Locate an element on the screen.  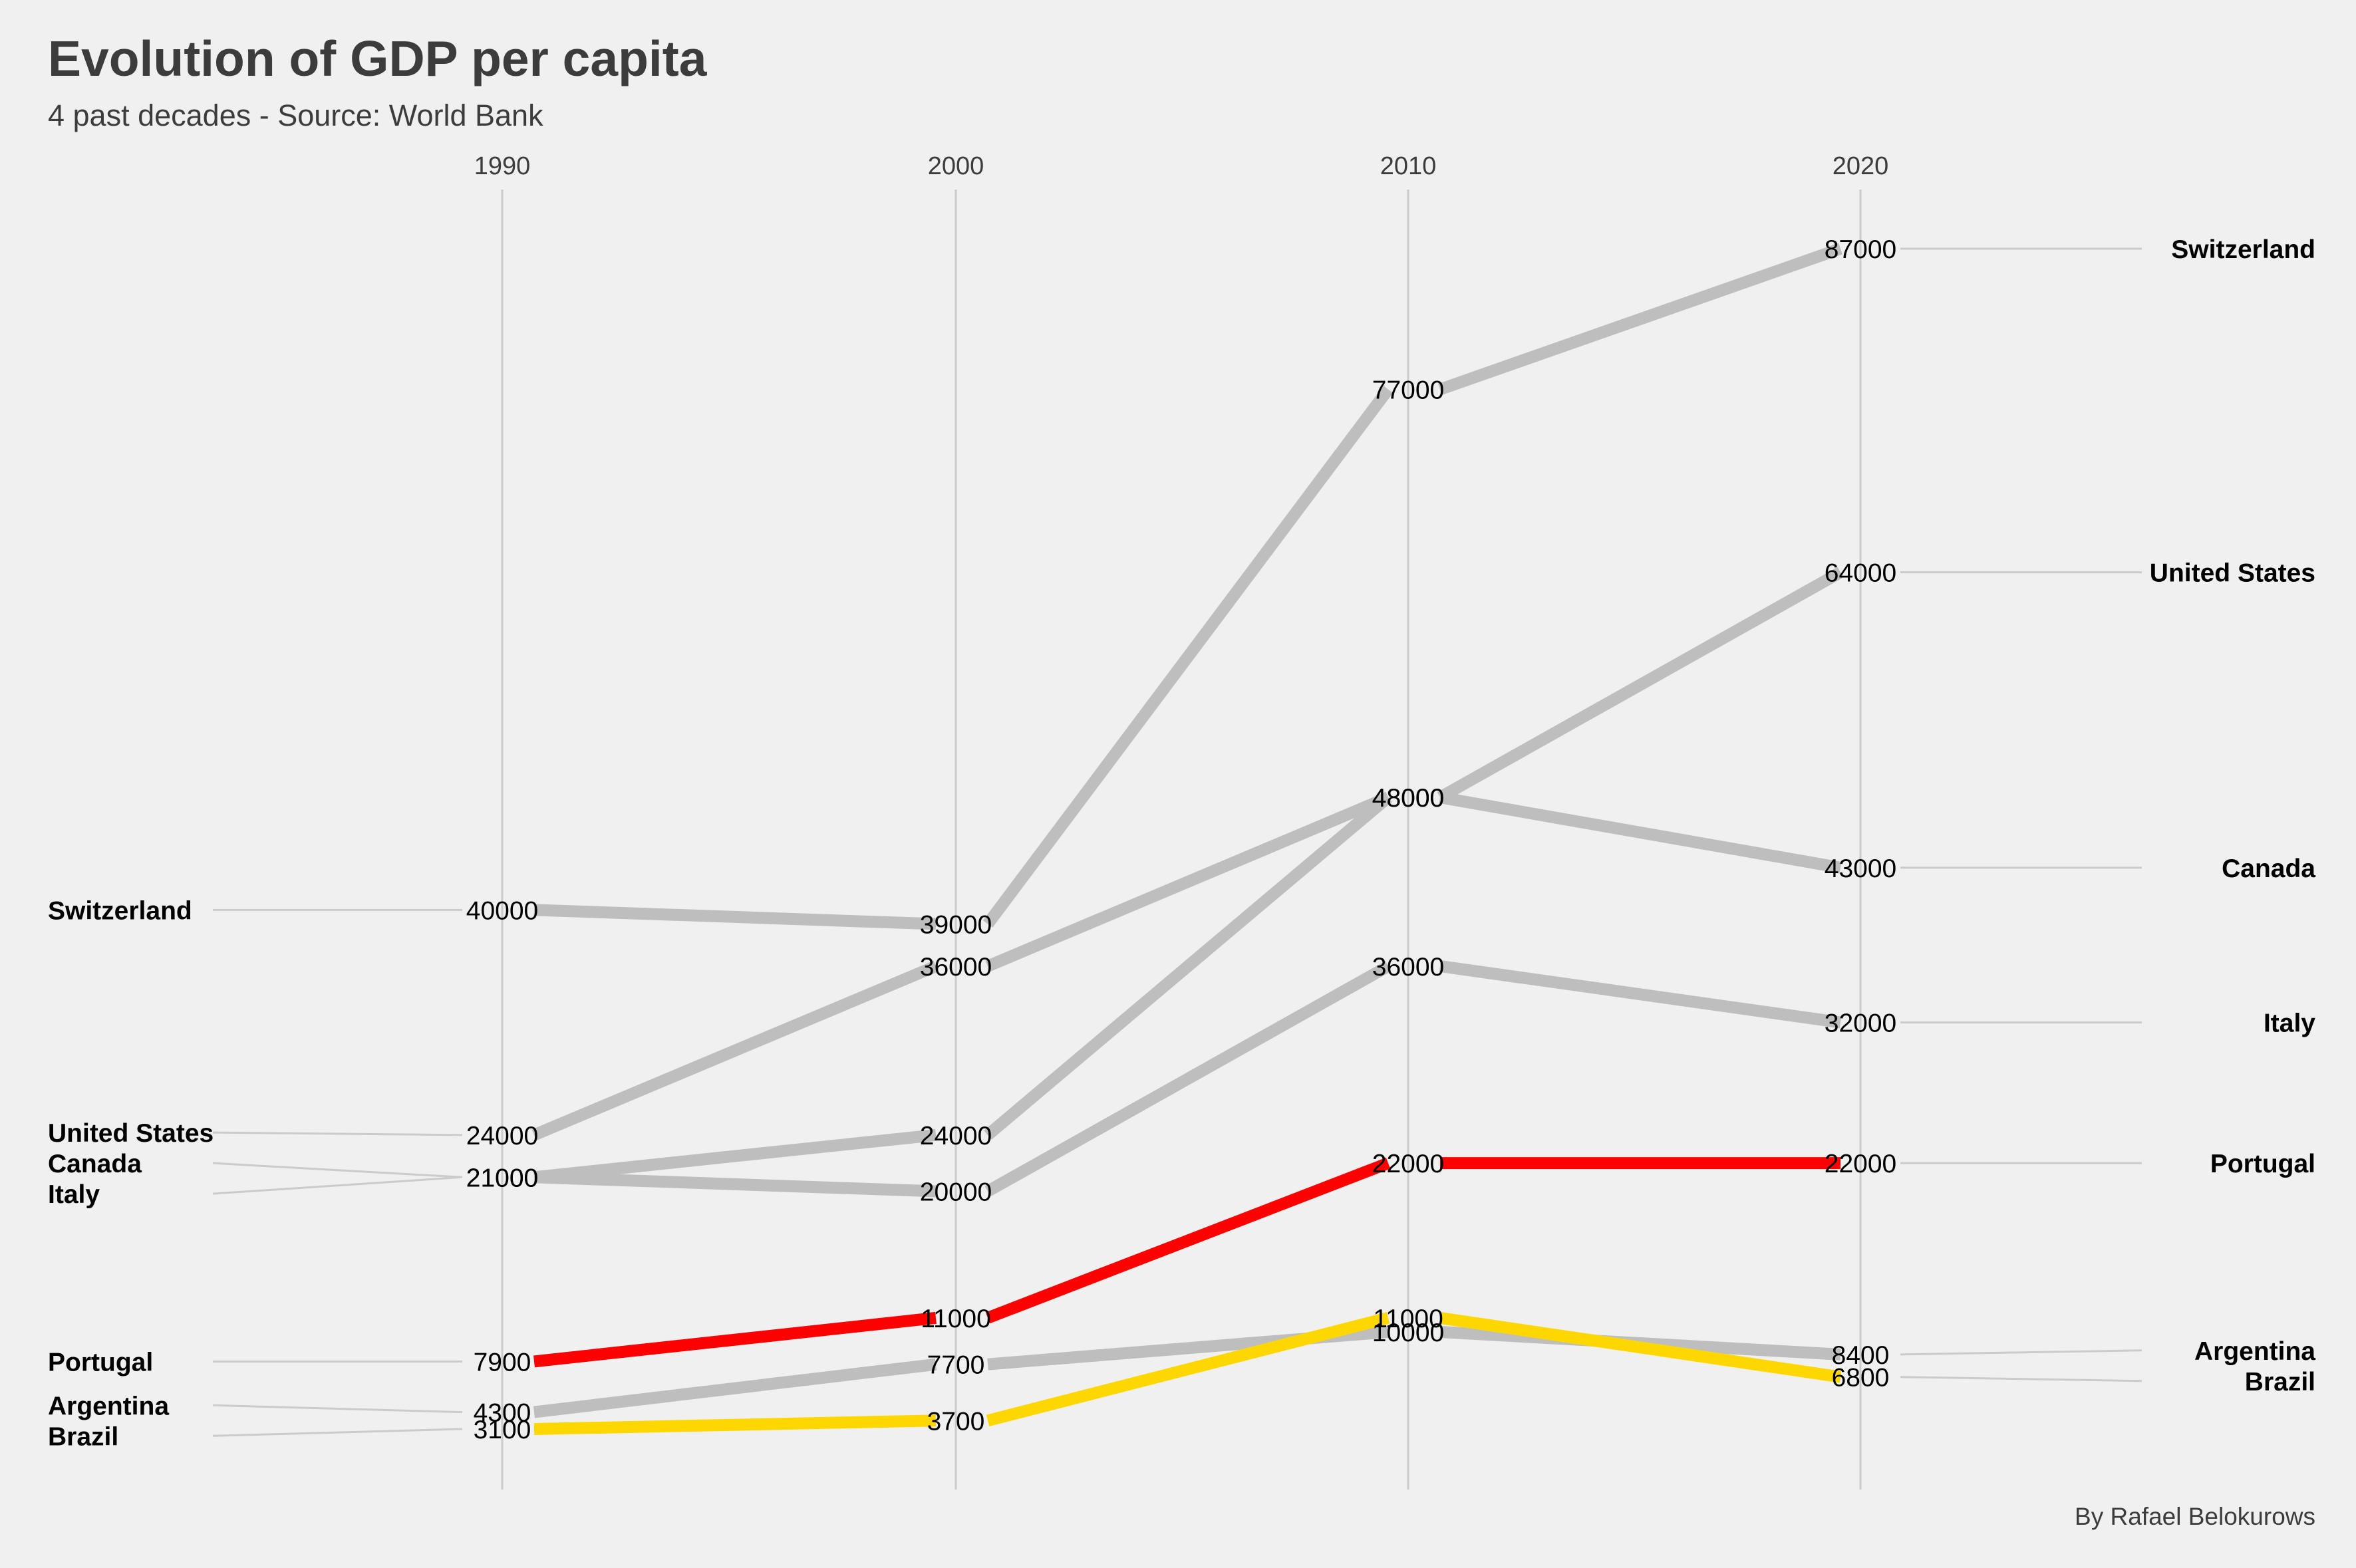
country-label-right-portugal: Portugal is located at coordinates (2262, 1164).